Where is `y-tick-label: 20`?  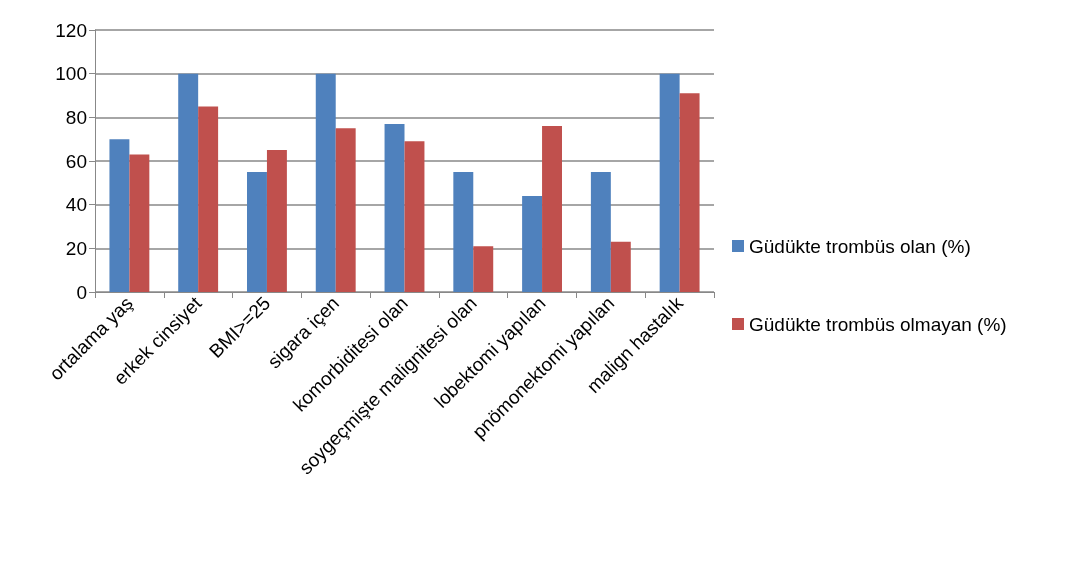
y-tick-label: 20 is located at coordinates (76, 248).